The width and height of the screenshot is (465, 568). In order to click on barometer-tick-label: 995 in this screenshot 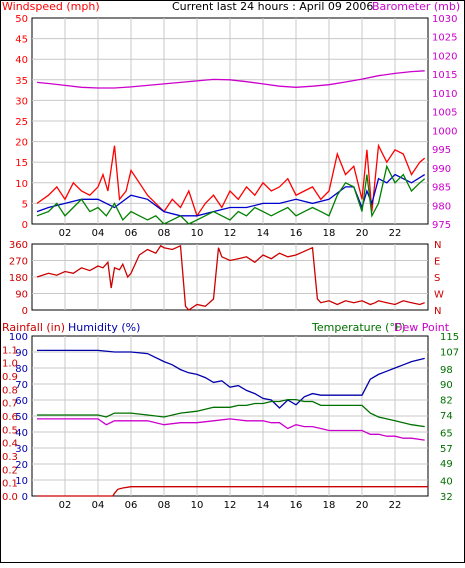, I will do `click(441, 150)`.